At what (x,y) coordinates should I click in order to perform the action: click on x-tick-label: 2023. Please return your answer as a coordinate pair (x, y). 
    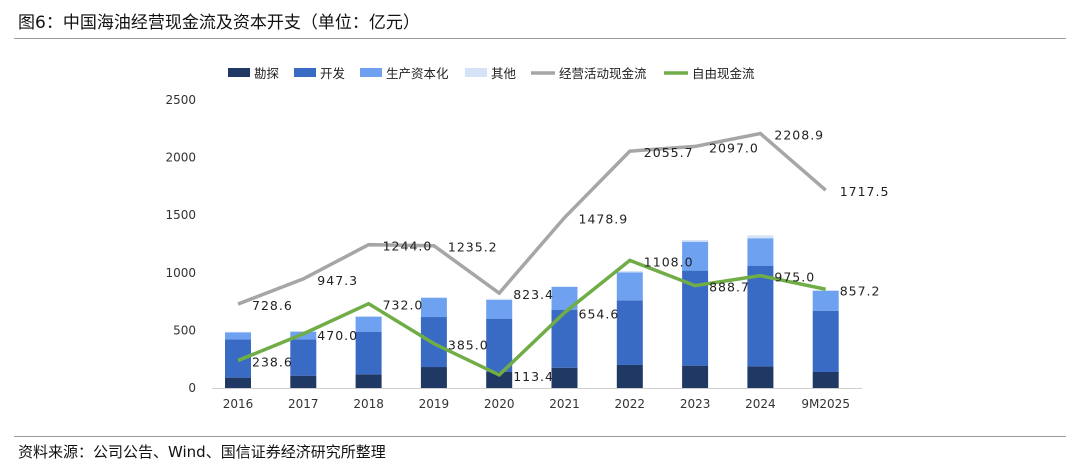
    Looking at the image, I should click on (695, 404).